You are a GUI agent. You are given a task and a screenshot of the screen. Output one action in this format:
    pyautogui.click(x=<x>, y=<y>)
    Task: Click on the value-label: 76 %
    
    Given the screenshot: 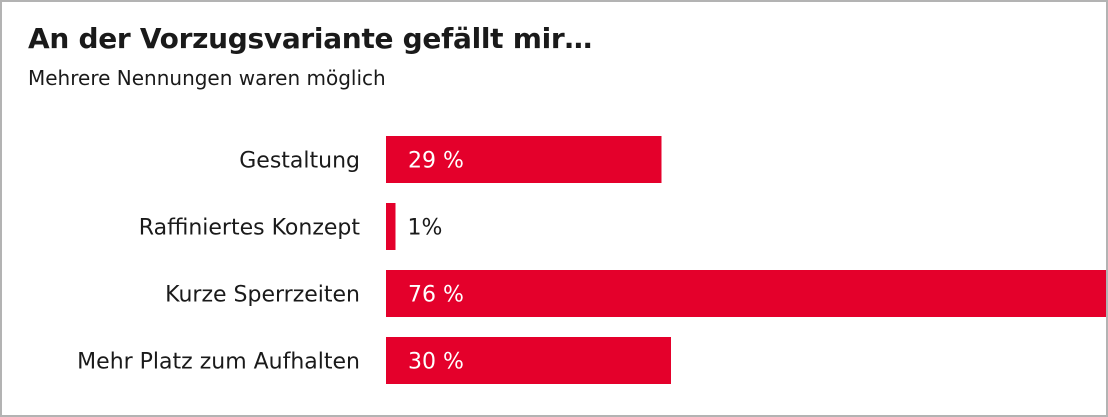 What is the action you would take?
    pyautogui.click(x=436, y=295)
    